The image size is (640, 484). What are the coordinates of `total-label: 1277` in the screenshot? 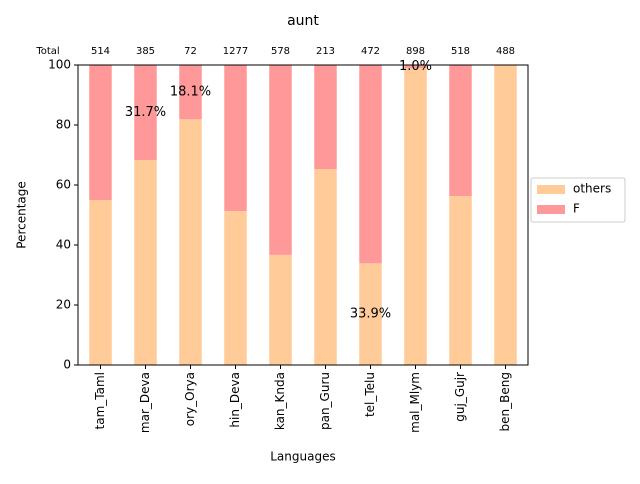 It's located at (235, 51).